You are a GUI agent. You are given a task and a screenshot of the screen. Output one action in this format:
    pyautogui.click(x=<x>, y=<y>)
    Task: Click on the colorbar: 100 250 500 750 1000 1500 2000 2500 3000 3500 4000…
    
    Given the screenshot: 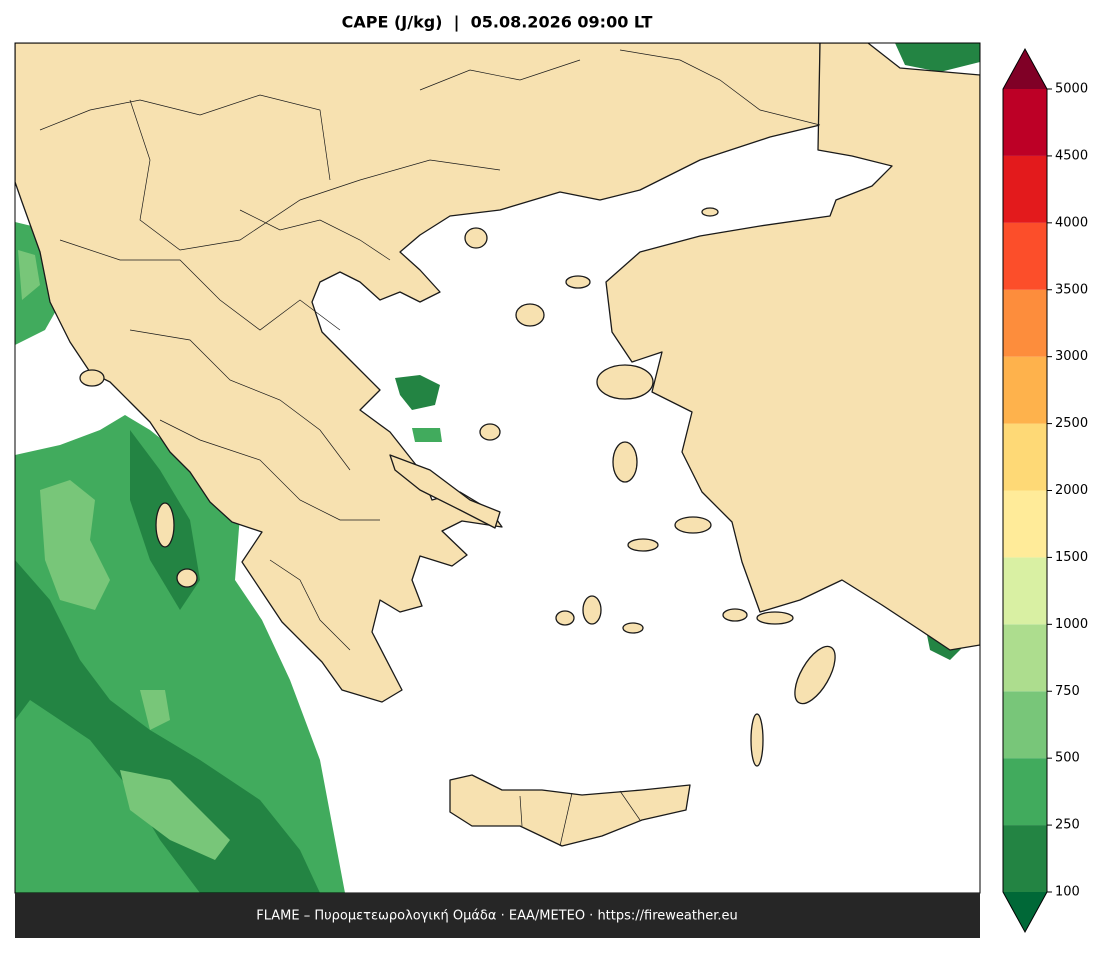 What is the action you would take?
    pyautogui.click(x=1045, y=490)
    